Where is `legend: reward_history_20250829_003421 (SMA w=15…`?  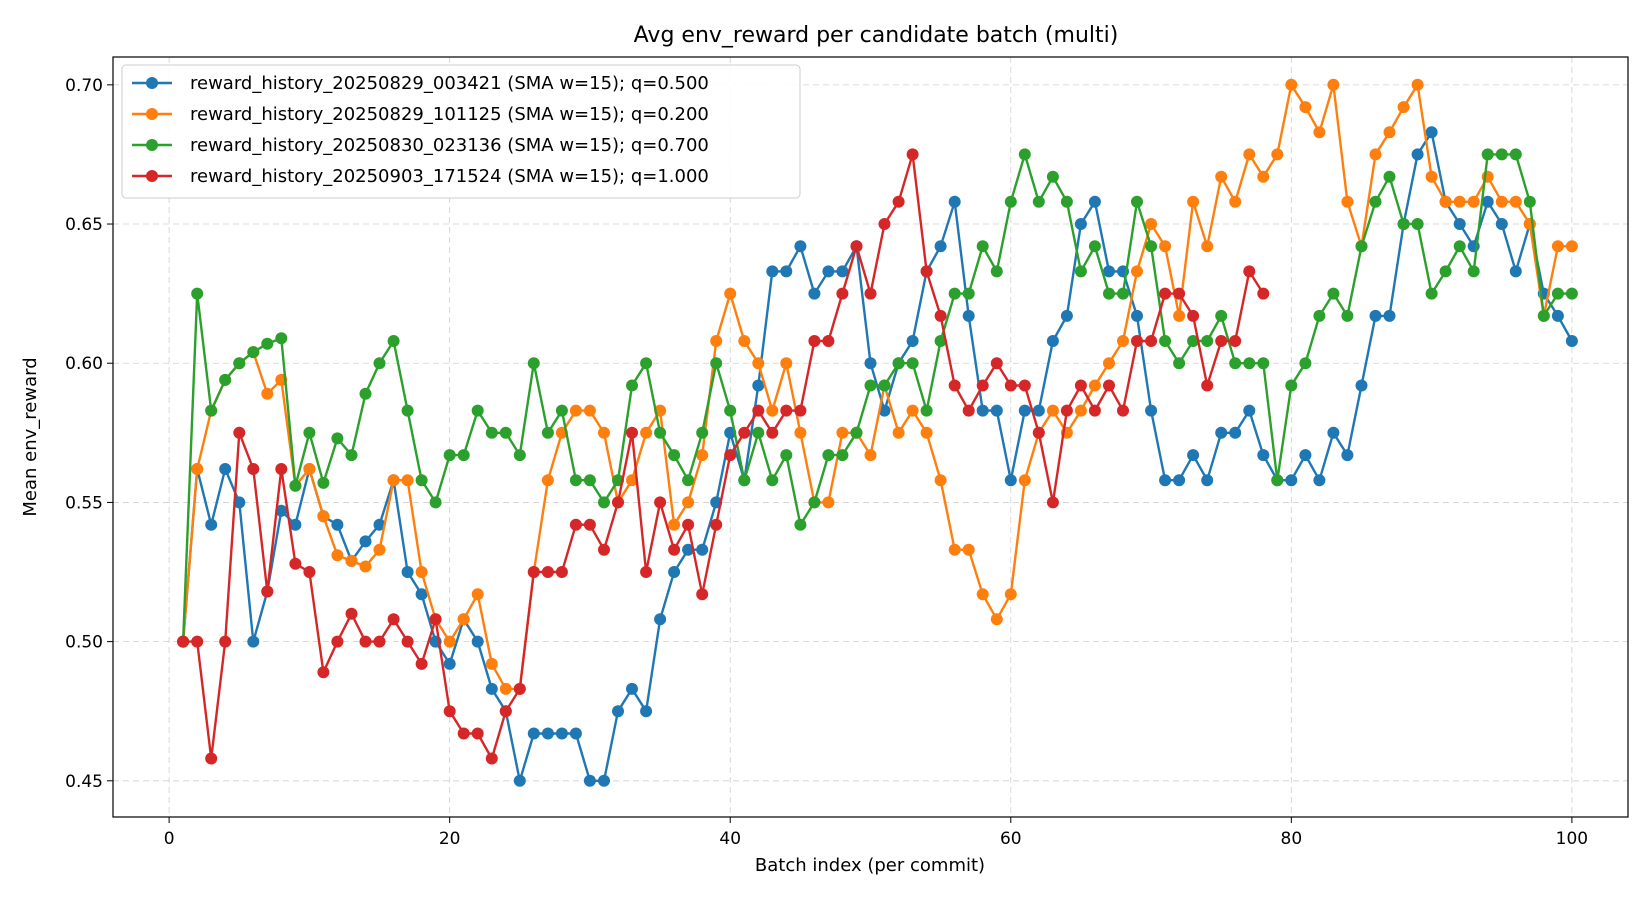 legend: reward_history_20250829_003421 (SMA w=15… is located at coordinates (461, 131).